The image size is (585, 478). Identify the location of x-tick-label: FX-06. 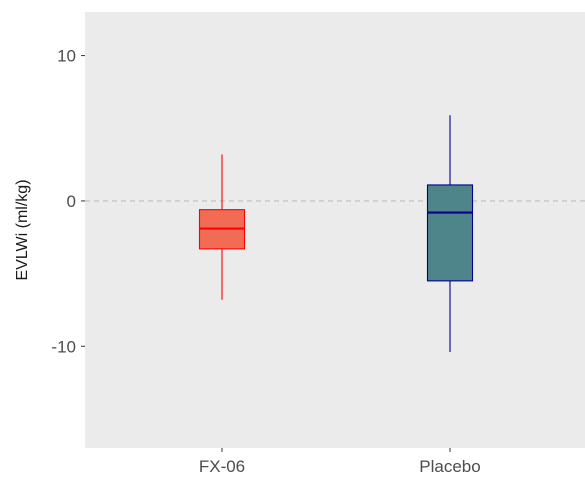
(222, 466).